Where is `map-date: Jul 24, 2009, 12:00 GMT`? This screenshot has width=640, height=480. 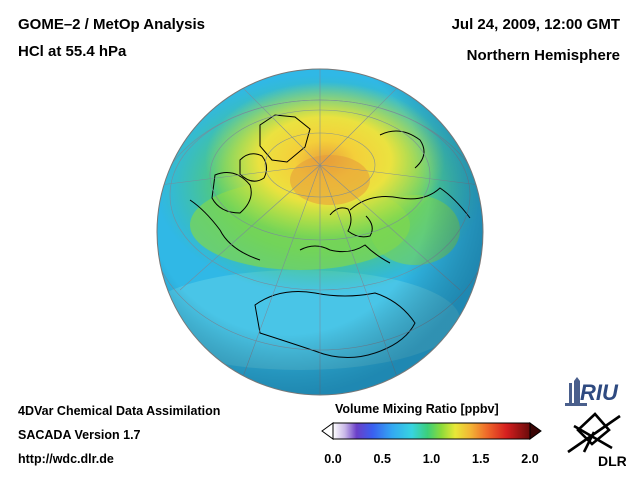 map-date: Jul 24, 2009, 12:00 GMT is located at coordinates (535, 24).